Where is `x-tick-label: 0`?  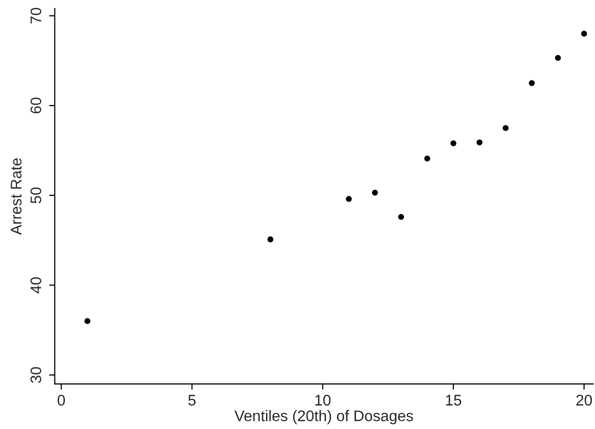
x-tick-label: 0 is located at coordinates (61, 400).